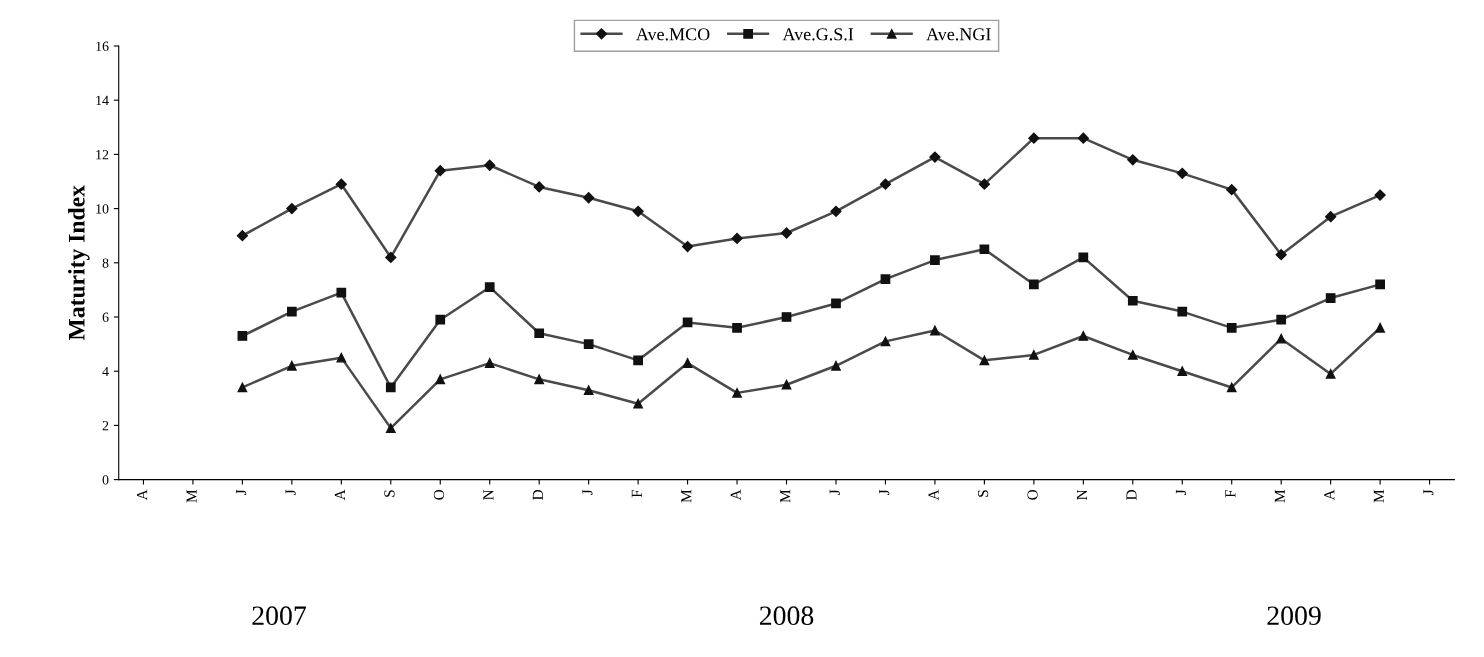 Image resolution: width=1484 pixels, height=657 pixels. Describe the element at coordinates (105, 371) in the screenshot. I see `y-tick-label: 4` at that location.